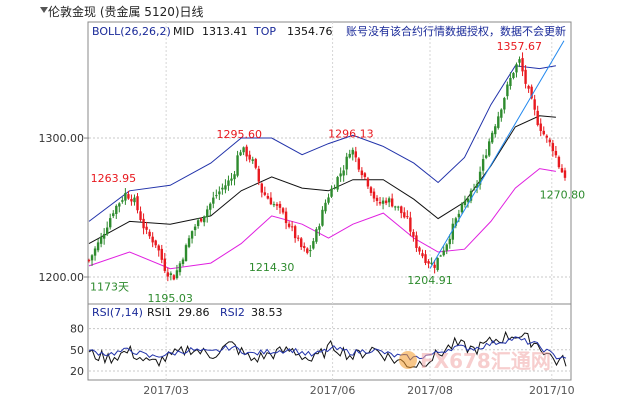 The width and height of the screenshot is (619, 400). I want to click on annotation-label: 1295.60, so click(239, 134).